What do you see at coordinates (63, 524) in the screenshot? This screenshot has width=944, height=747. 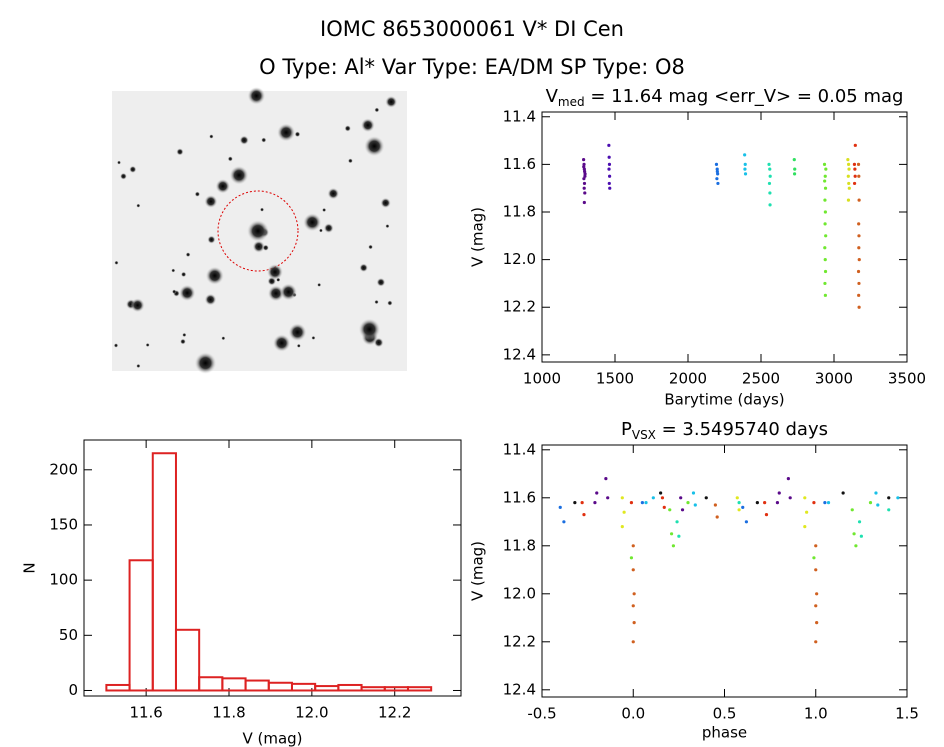 I see `y-tick-label: 150` at bounding box center [63, 524].